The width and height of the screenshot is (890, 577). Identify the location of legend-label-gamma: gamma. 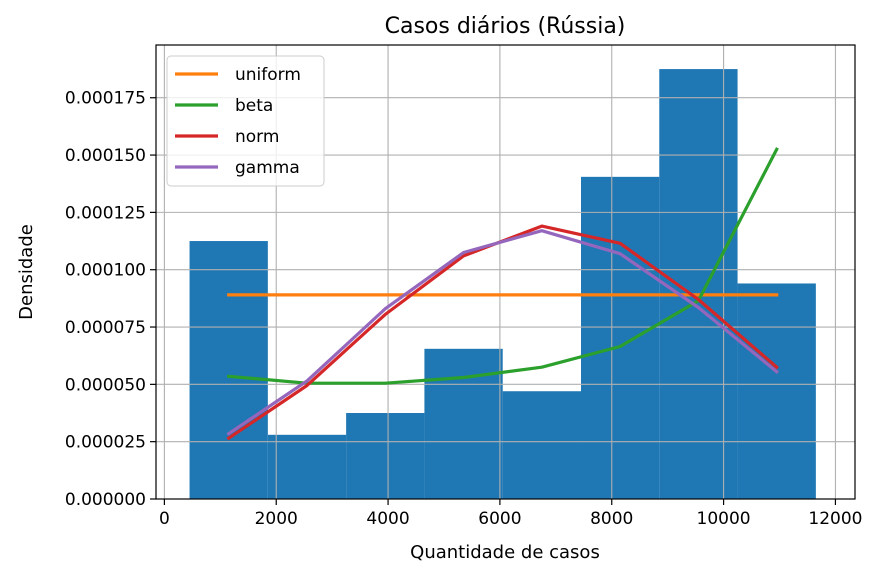
(267, 168).